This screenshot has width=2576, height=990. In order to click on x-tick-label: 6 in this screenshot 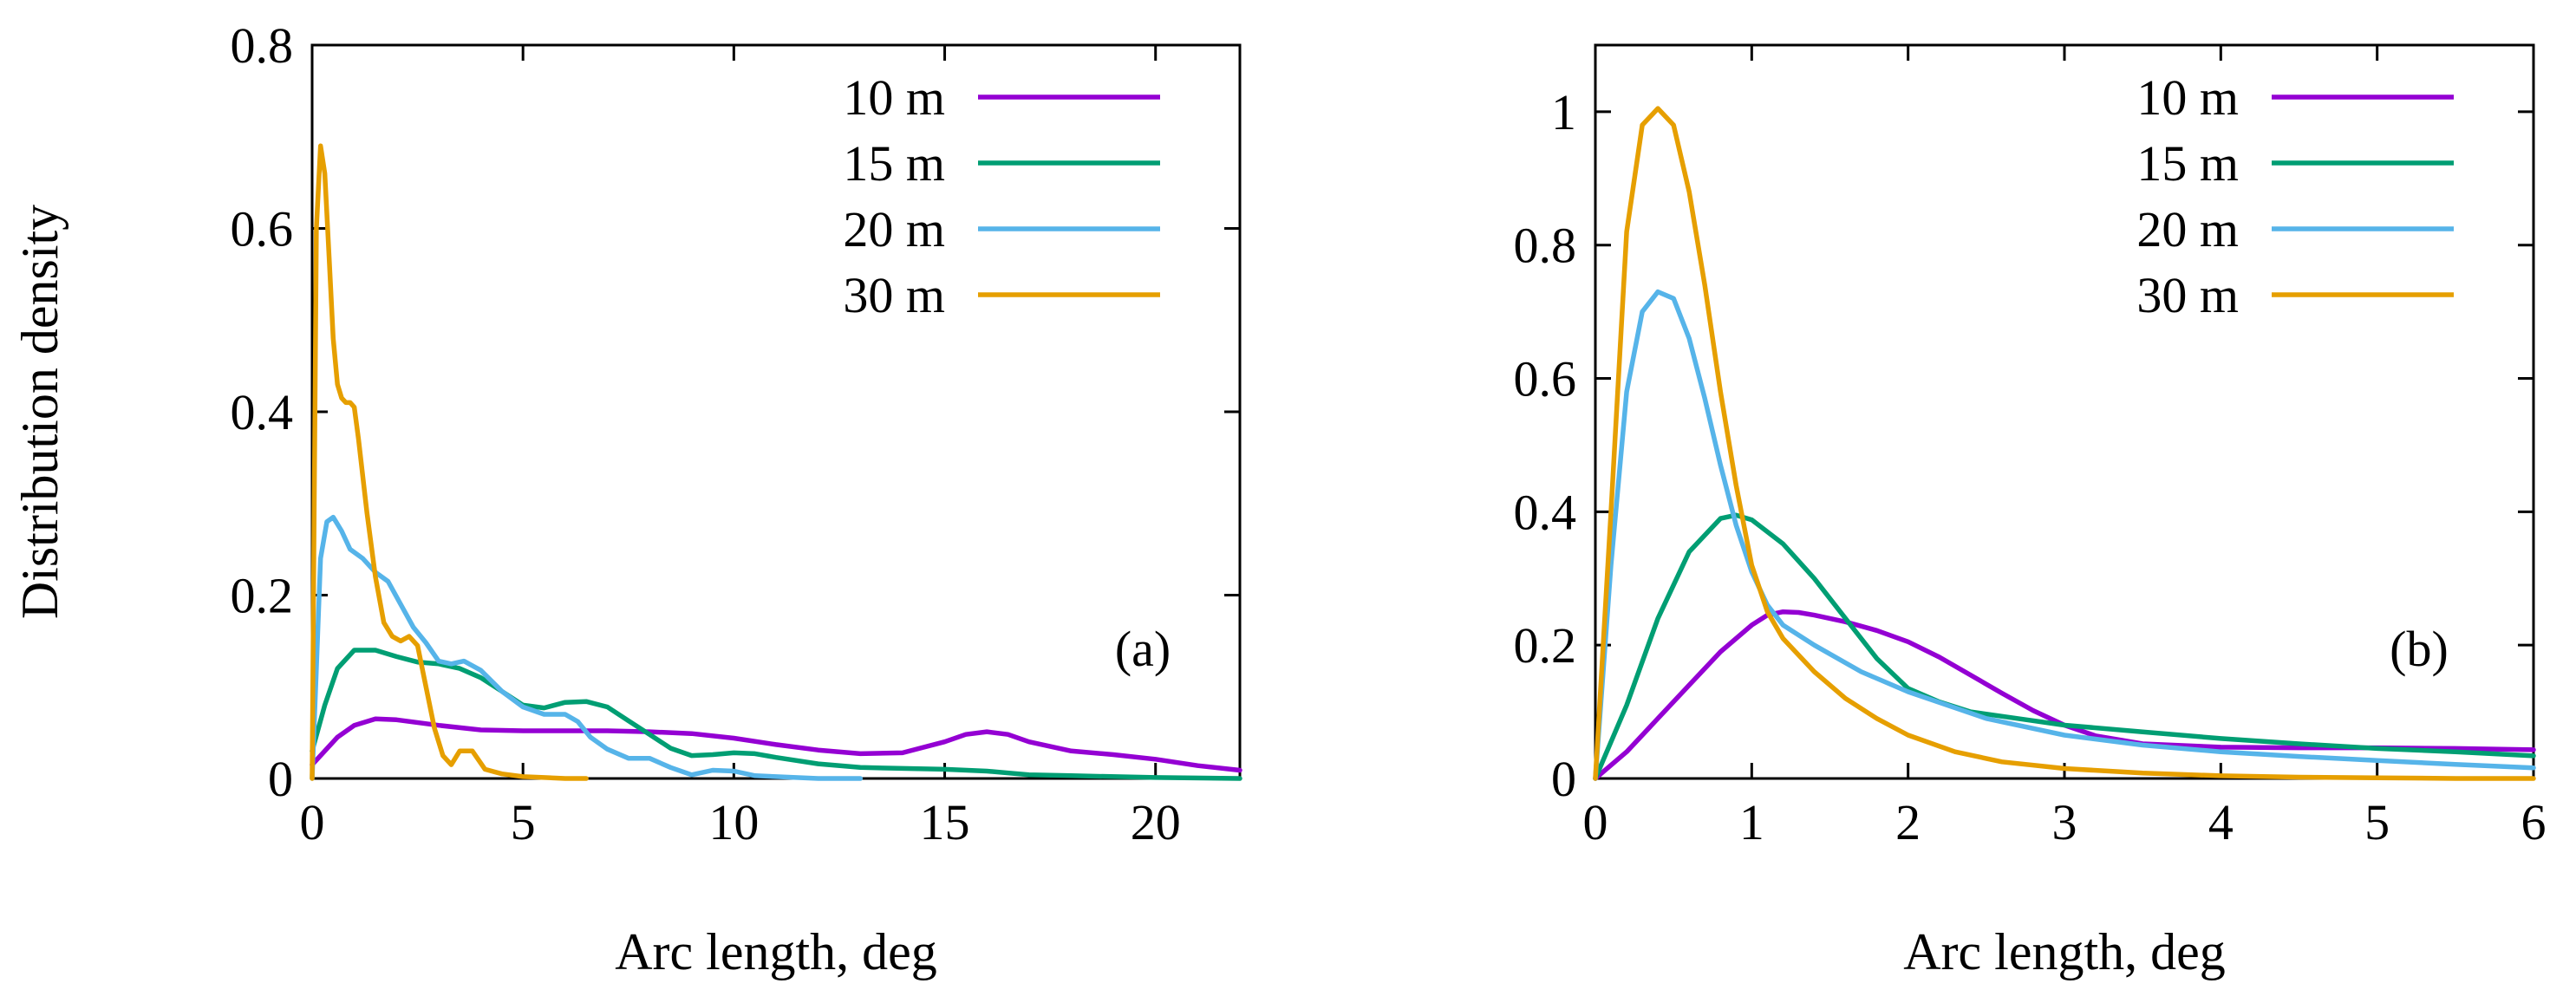, I will do `click(2534, 822)`.